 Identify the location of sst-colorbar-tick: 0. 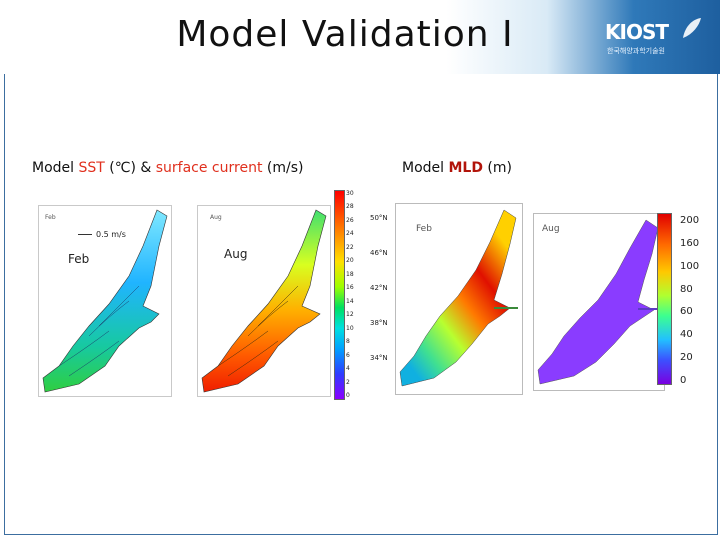
(348, 395).